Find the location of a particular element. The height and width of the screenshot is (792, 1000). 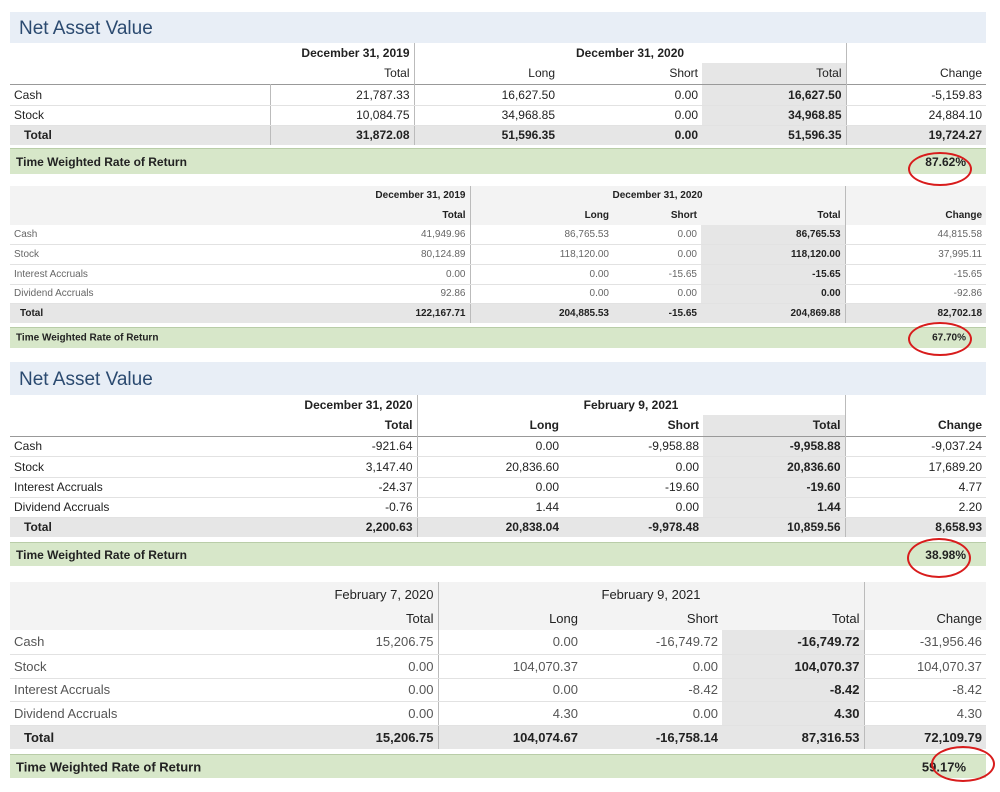

cell: 3,147.40 is located at coordinates (344, 467).